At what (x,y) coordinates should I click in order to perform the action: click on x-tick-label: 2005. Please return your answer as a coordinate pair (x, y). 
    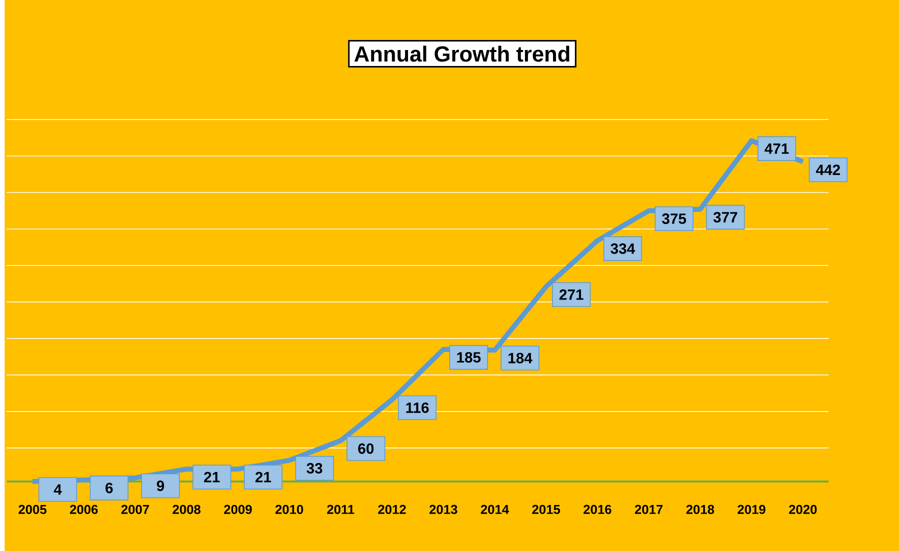
    Looking at the image, I should click on (32, 509).